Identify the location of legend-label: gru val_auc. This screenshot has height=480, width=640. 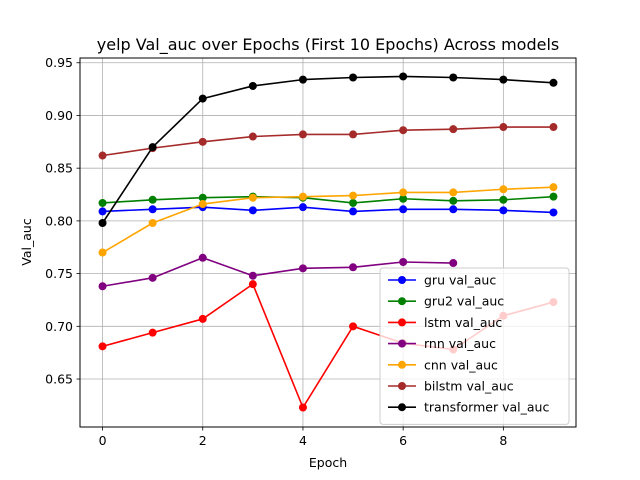
(460, 280).